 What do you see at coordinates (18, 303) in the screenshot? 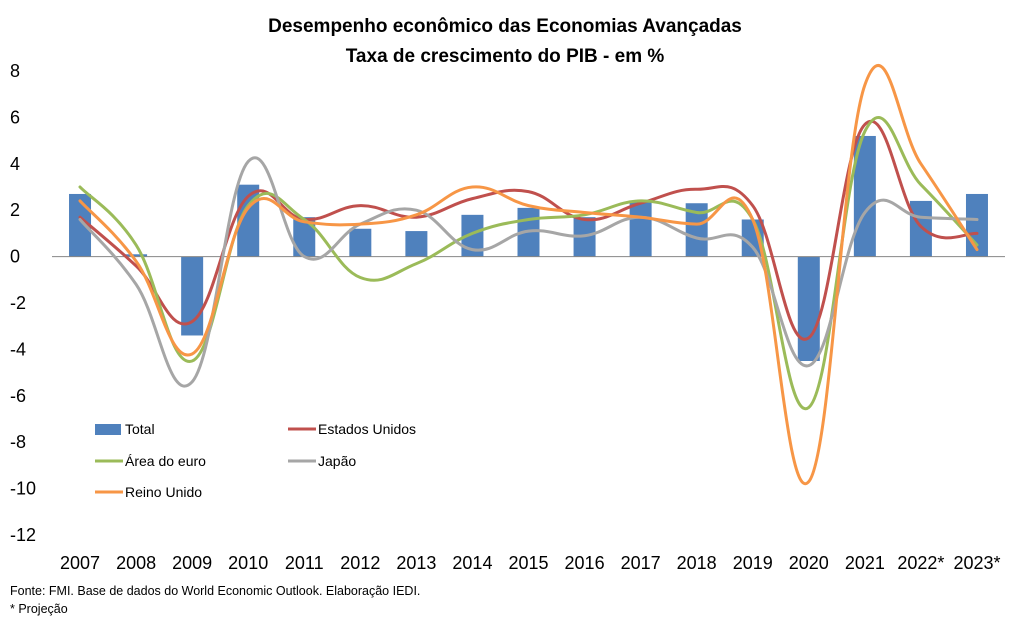
I see `y-tick-label: -2` at bounding box center [18, 303].